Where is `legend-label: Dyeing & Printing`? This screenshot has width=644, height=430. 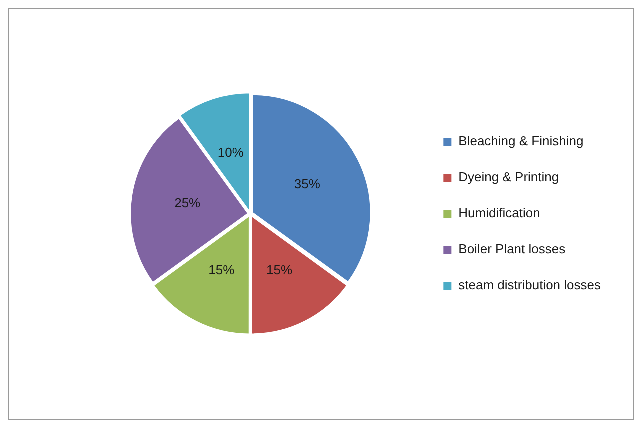
legend-label: Dyeing & Printing is located at coordinates (509, 177).